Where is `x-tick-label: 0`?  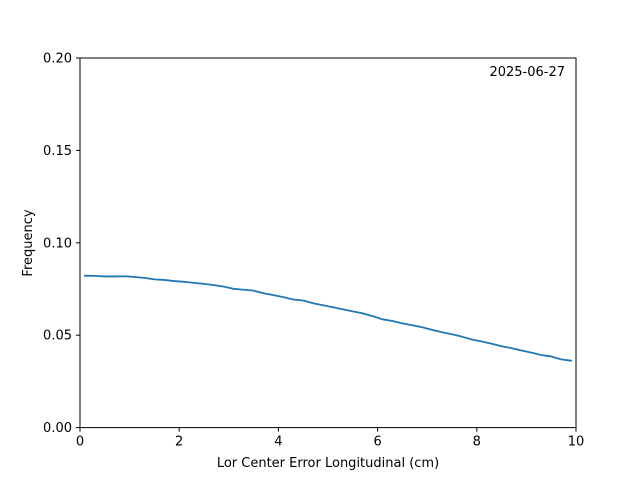 x-tick-label: 0 is located at coordinates (80, 442).